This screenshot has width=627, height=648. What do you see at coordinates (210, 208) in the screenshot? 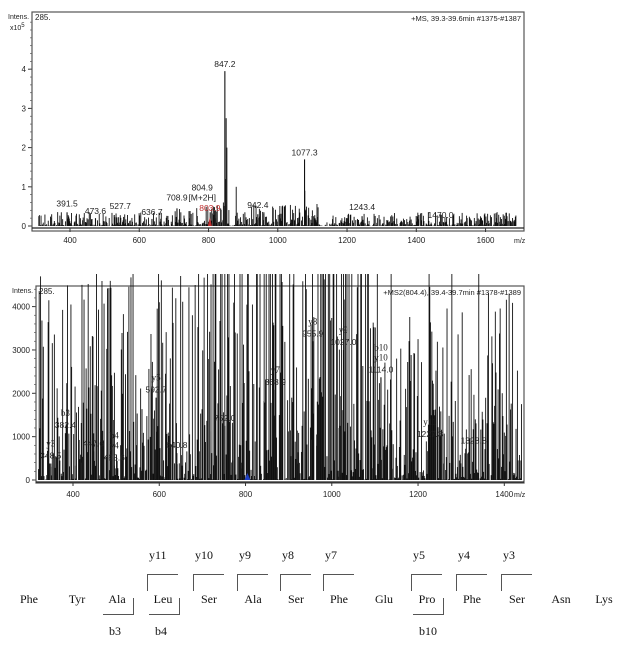
I see `peak-label: 803.9` at bounding box center [210, 208].